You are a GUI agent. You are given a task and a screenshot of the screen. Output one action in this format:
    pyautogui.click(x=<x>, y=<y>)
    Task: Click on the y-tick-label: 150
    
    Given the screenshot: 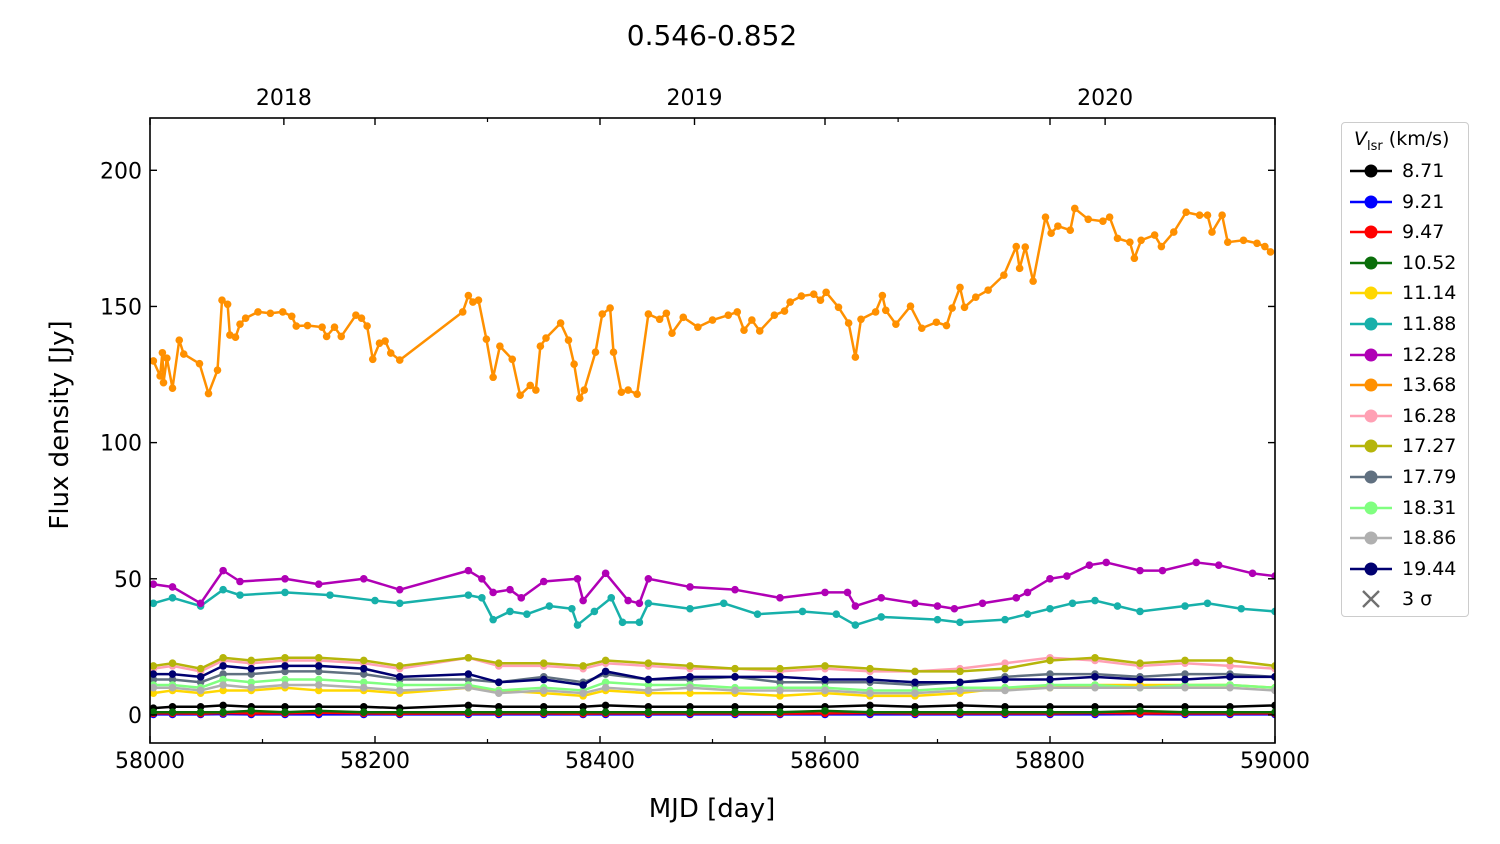 What is the action you would take?
    pyautogui.click(x=121, y=307)
    